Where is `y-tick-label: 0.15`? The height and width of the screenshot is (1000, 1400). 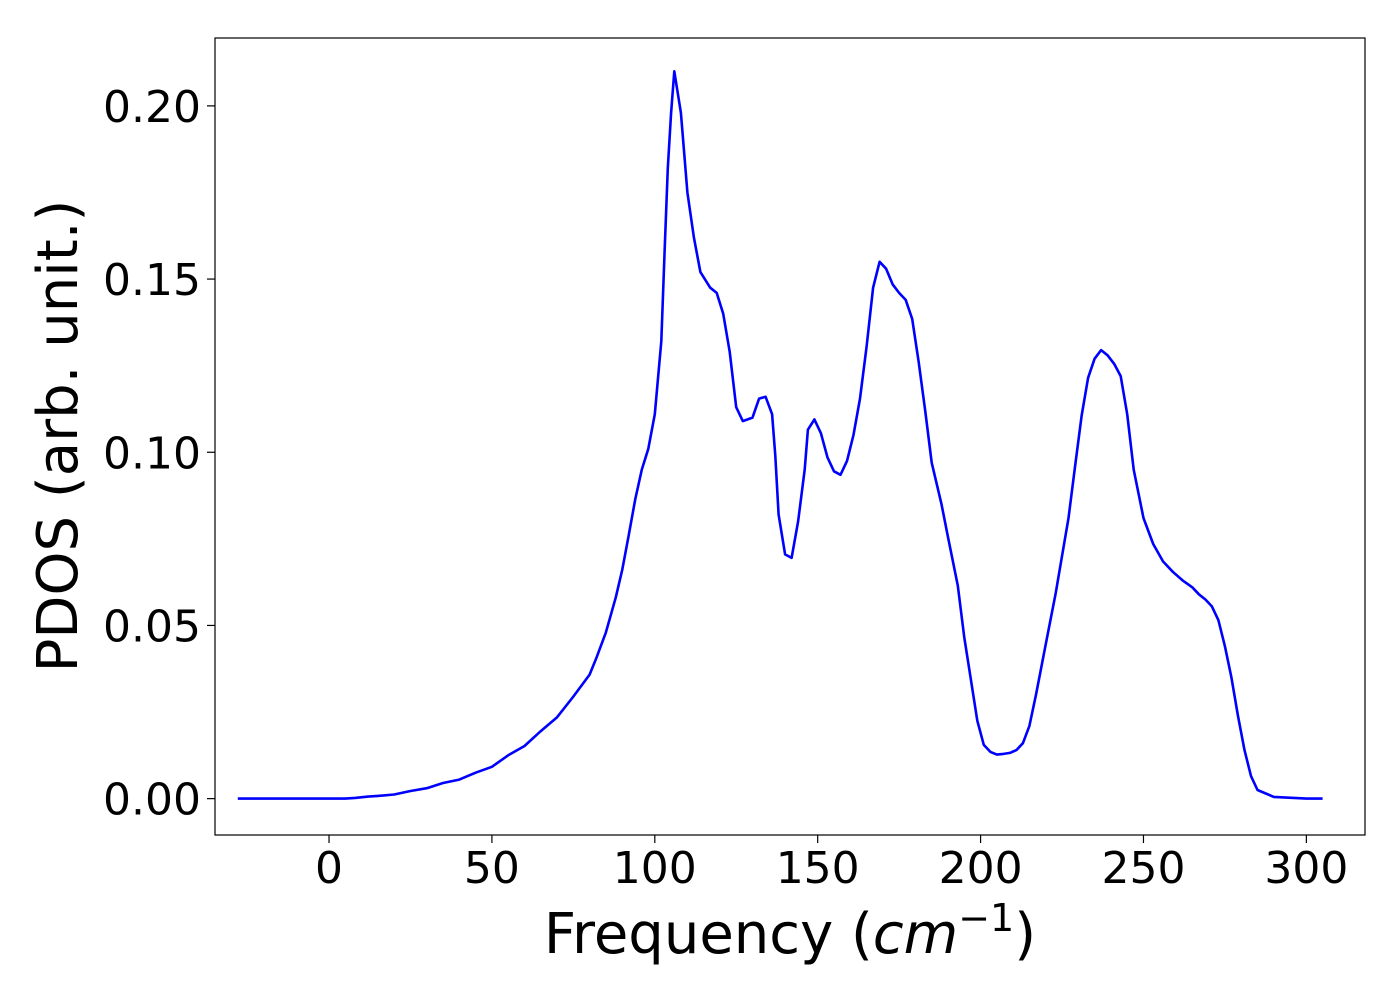
y-tick-label: 0.15 is located at coordinates (152, 280).